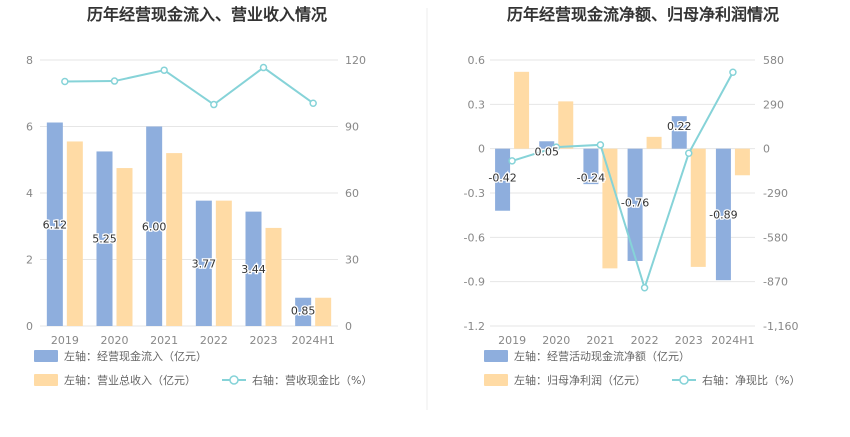  I want to click on left-axis-tick: -0.3, so click(474, 193).